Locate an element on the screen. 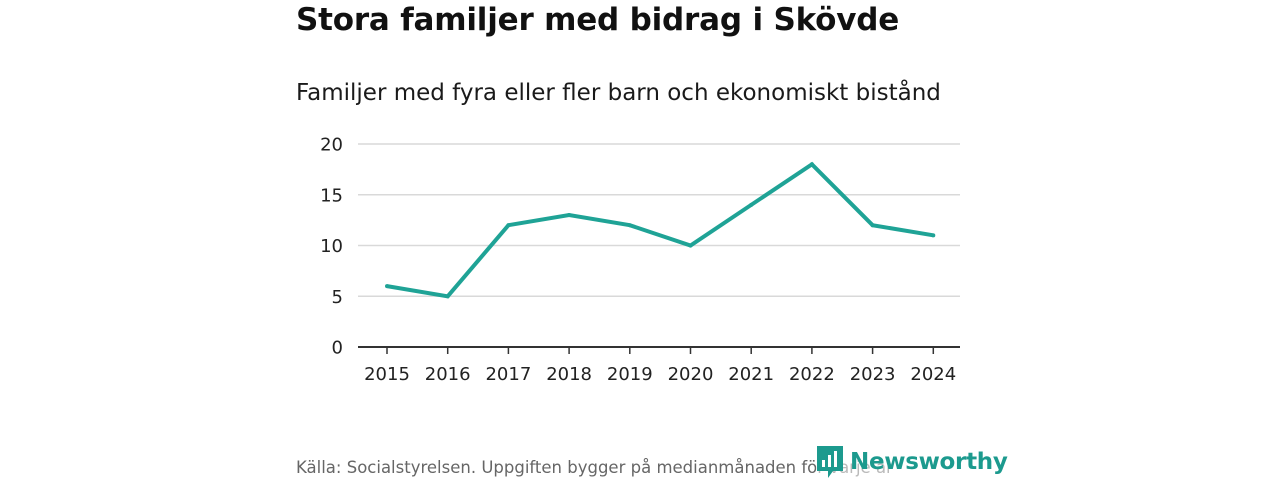 The height and width of the screenshot is (480, 1280). x-tick-label: 2018 is located at coordinates (569, 374).